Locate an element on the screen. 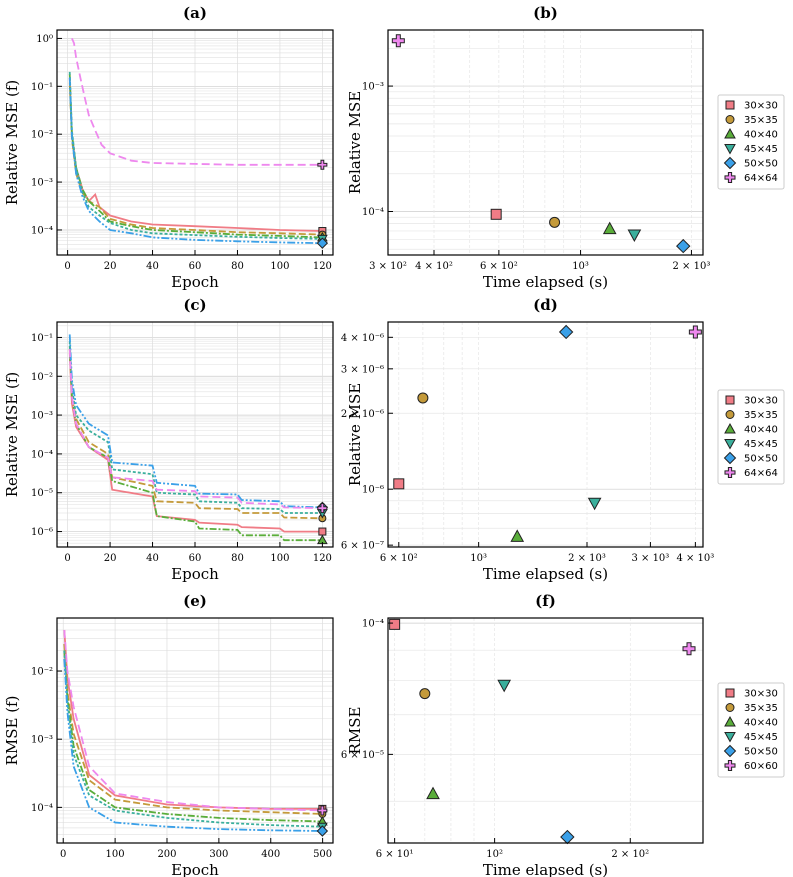 This screenshot has height=877, width=793. y-tick-label: 10⁻⁶ is located at coordinates (42, 532).